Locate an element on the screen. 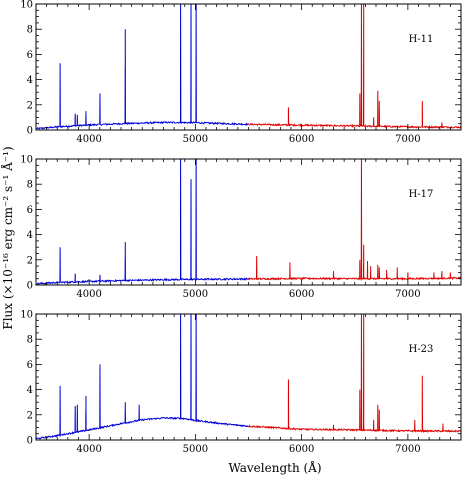 This screenshot has width=463, height=478. panel-label: H-11 is located at coordinates (421, 39).